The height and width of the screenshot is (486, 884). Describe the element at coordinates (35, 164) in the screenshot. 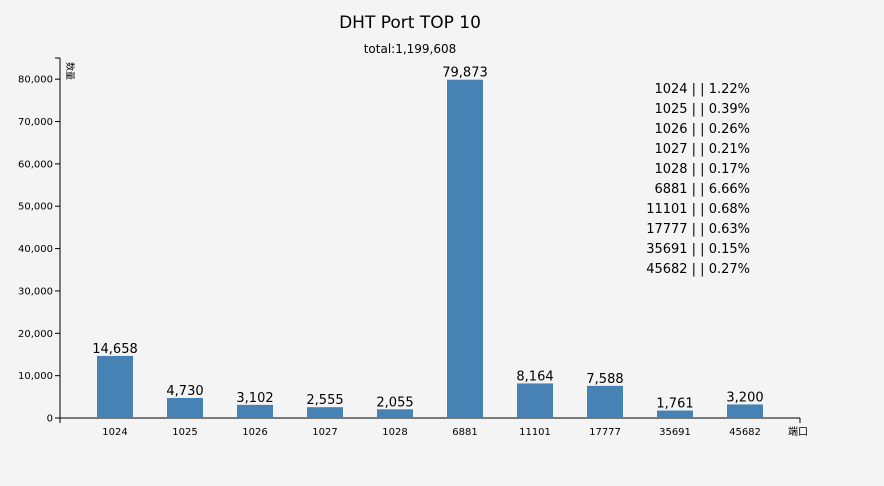

I see `y-tick-label: 60,000` at that location.